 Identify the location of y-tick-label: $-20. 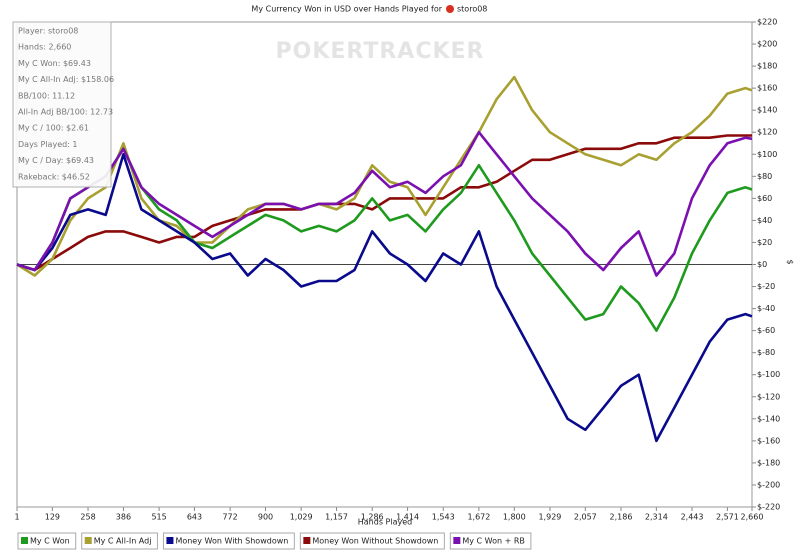
(766, 286).